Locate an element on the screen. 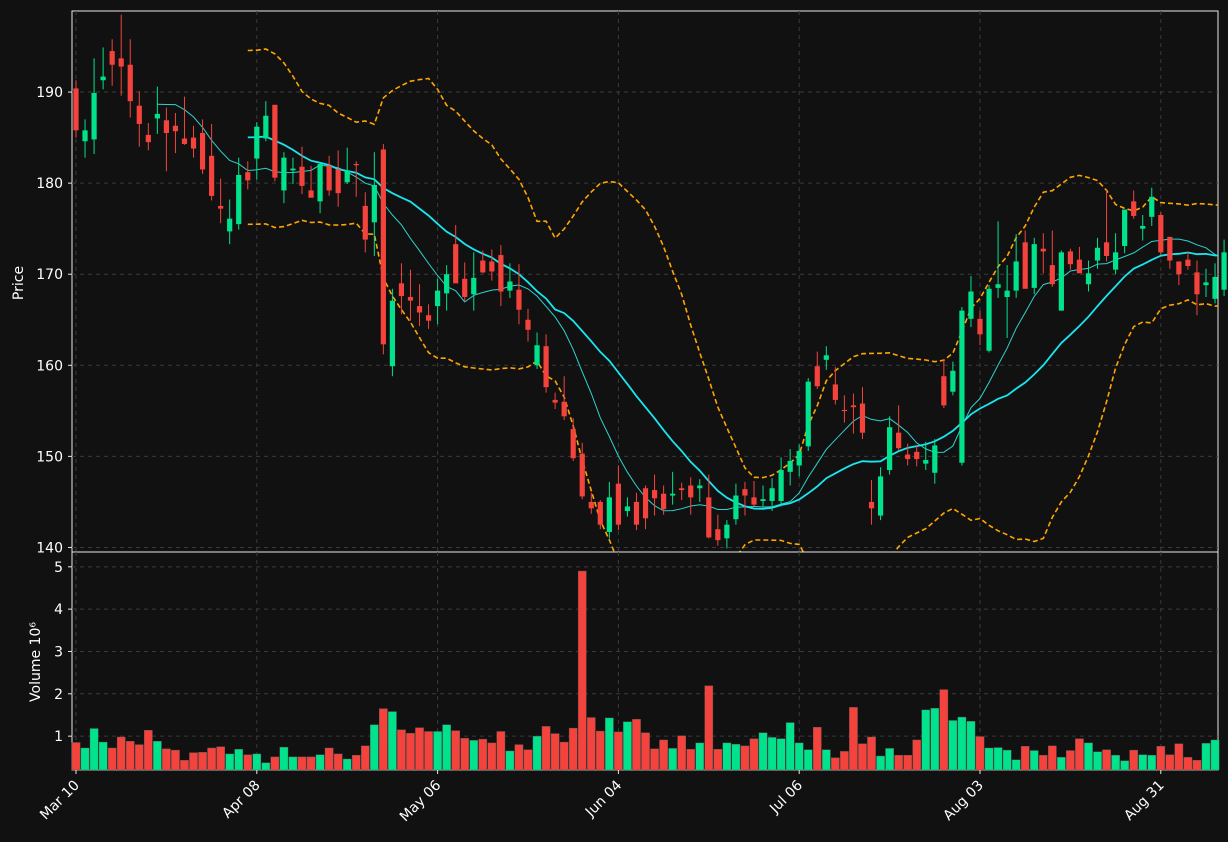  volume-y-axis: 1 2 3 4 5 is located at coordinates (63, 652).